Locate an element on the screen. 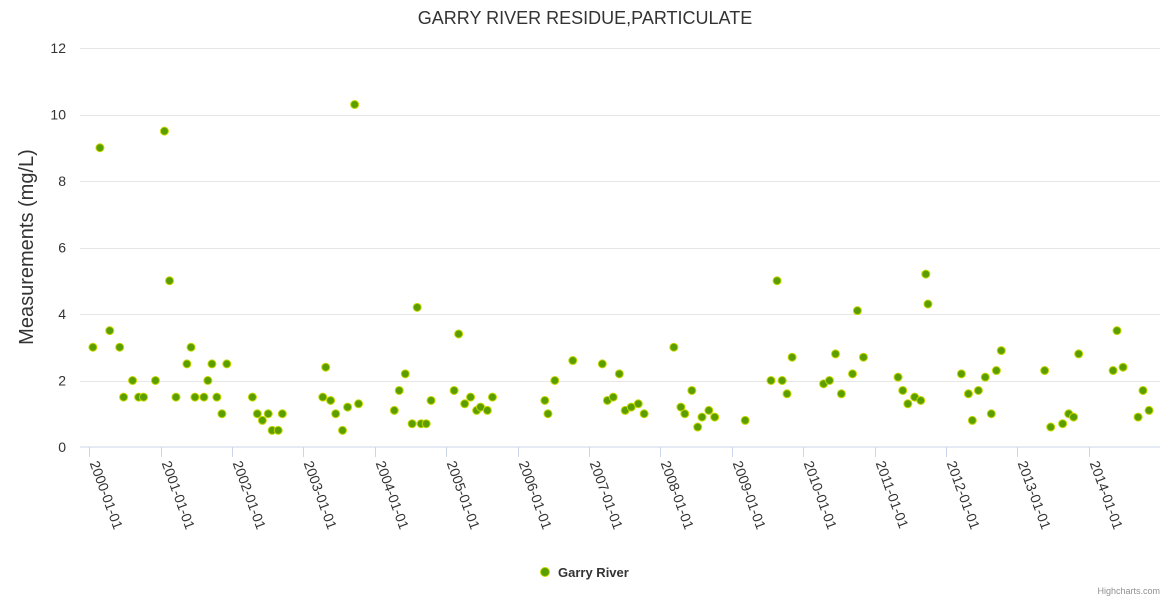  credits-link: Highcharts.com is located at coordinates (1128, 591).